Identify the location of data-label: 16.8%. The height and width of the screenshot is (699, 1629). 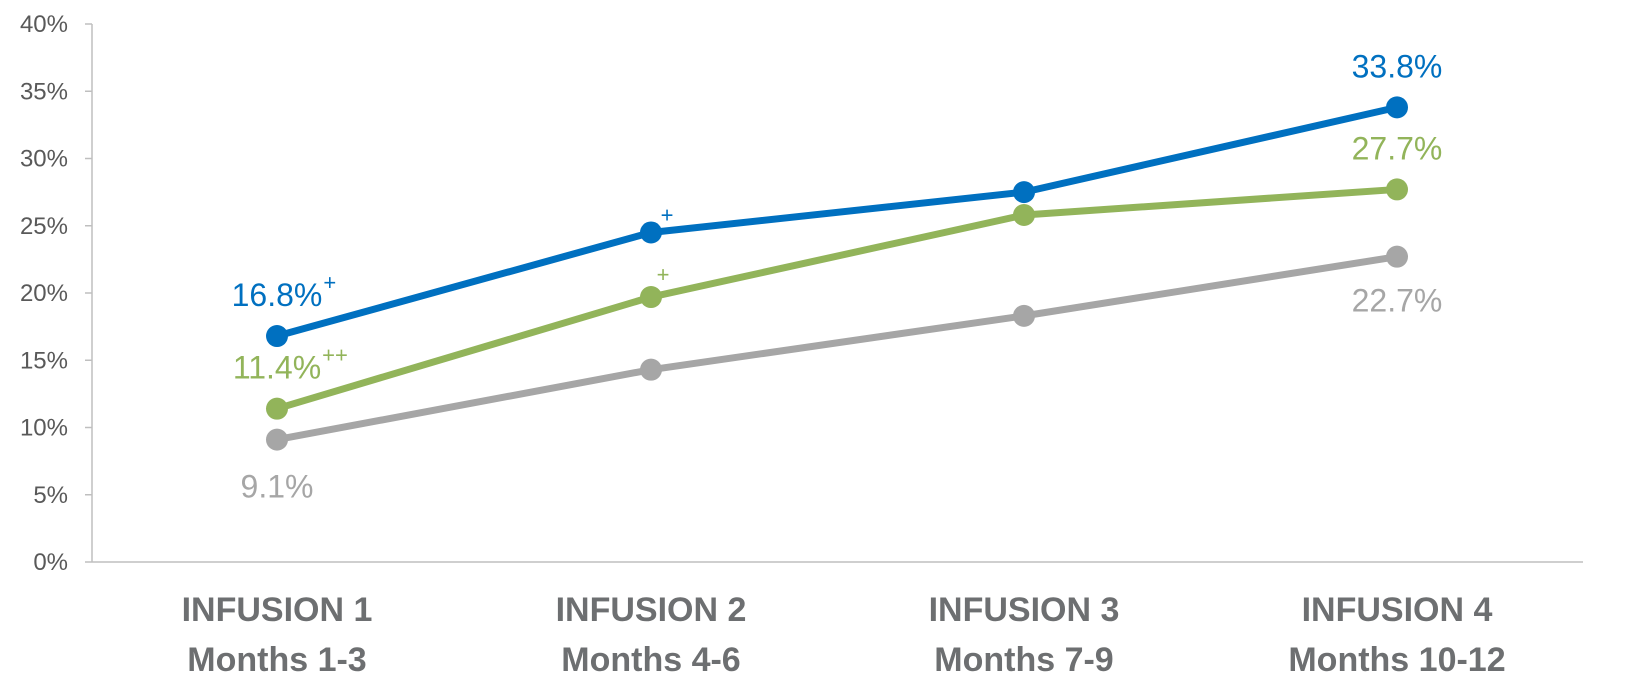
(277, 295).